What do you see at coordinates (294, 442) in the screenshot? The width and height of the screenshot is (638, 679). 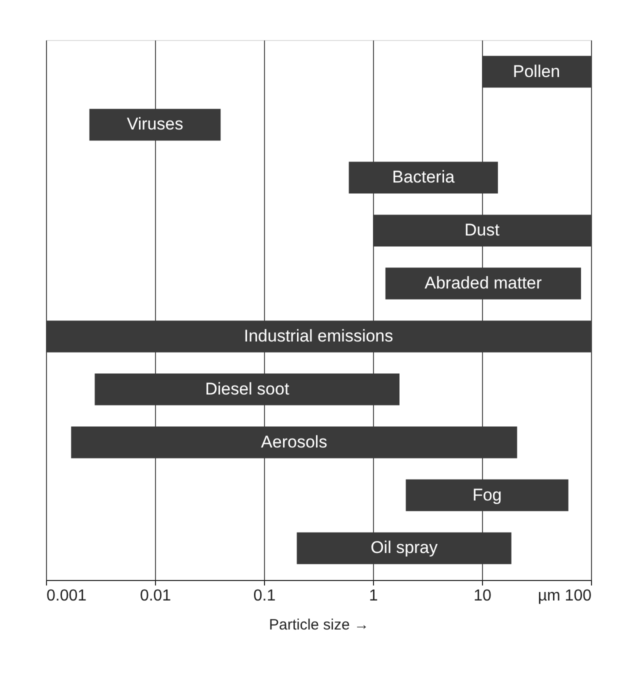 I see `y-tick-label: Aerosols` at bounding box center [294, 442].